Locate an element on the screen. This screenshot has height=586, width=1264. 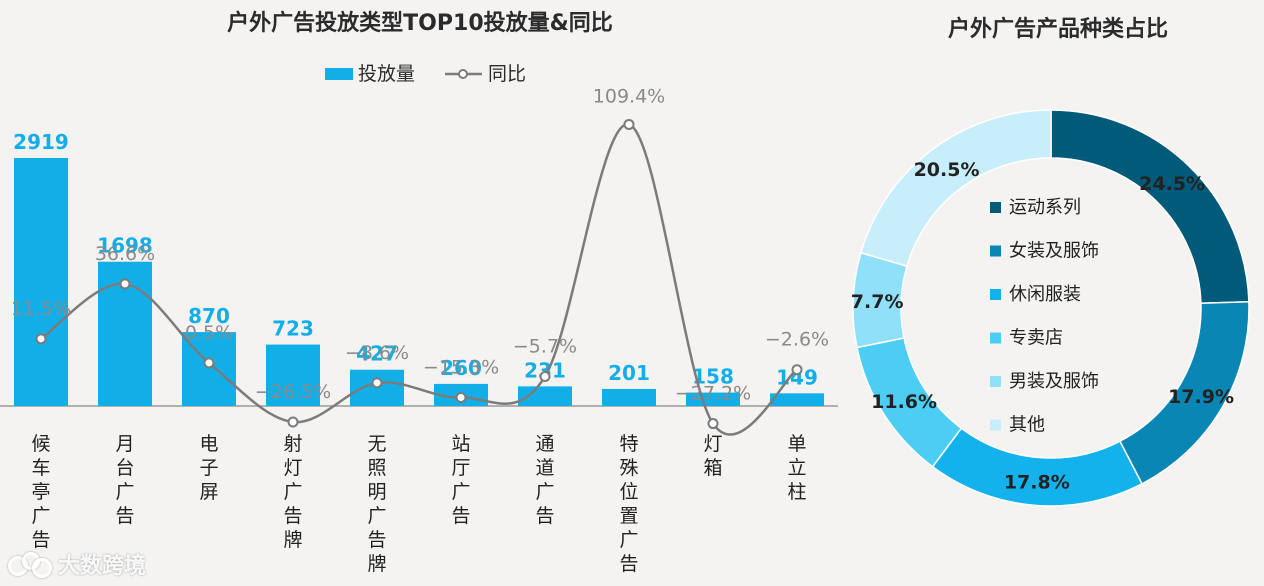
donut-legend-label: 休闲服装 is located at coordinates (1045, 294).